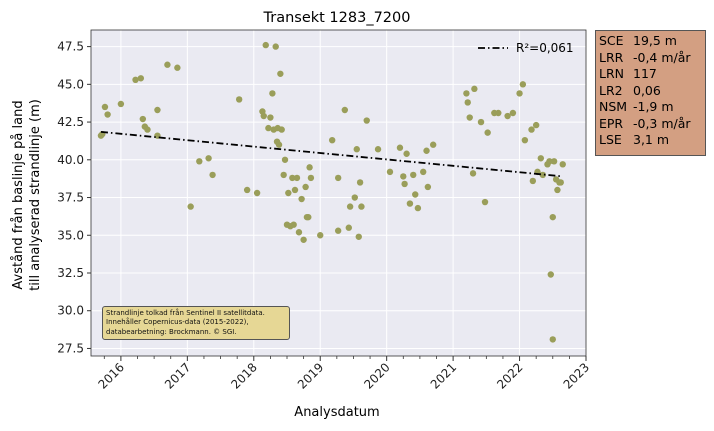  What do you see at coordinates (611, 73) in the screenshot?
I see `stat-key: LRN` at bounding box center [611, 73].